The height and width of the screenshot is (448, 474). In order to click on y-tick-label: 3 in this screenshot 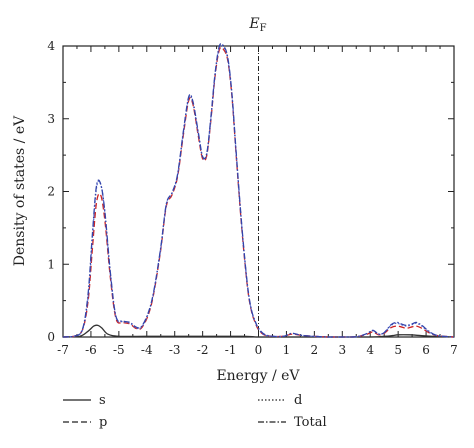, I will do `click(51, 119)`.